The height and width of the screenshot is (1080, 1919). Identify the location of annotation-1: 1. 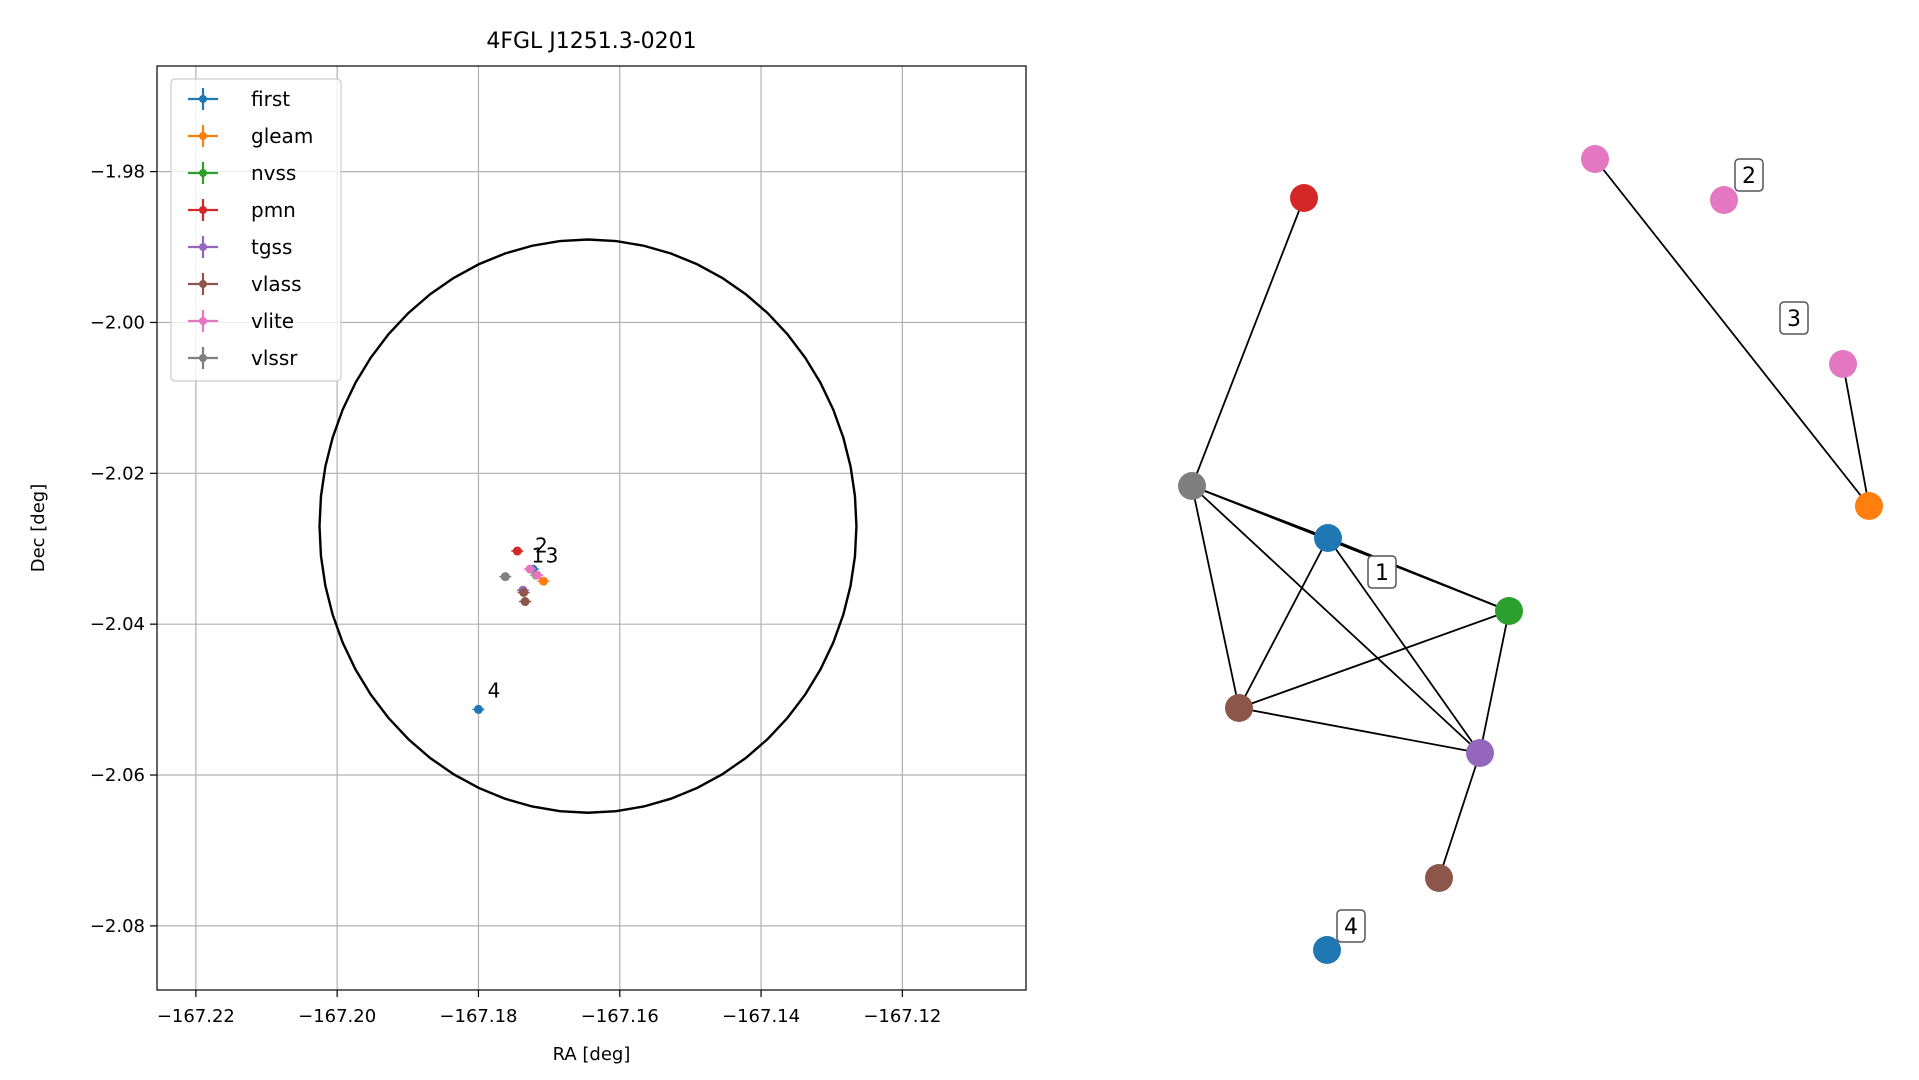
(537, 555).